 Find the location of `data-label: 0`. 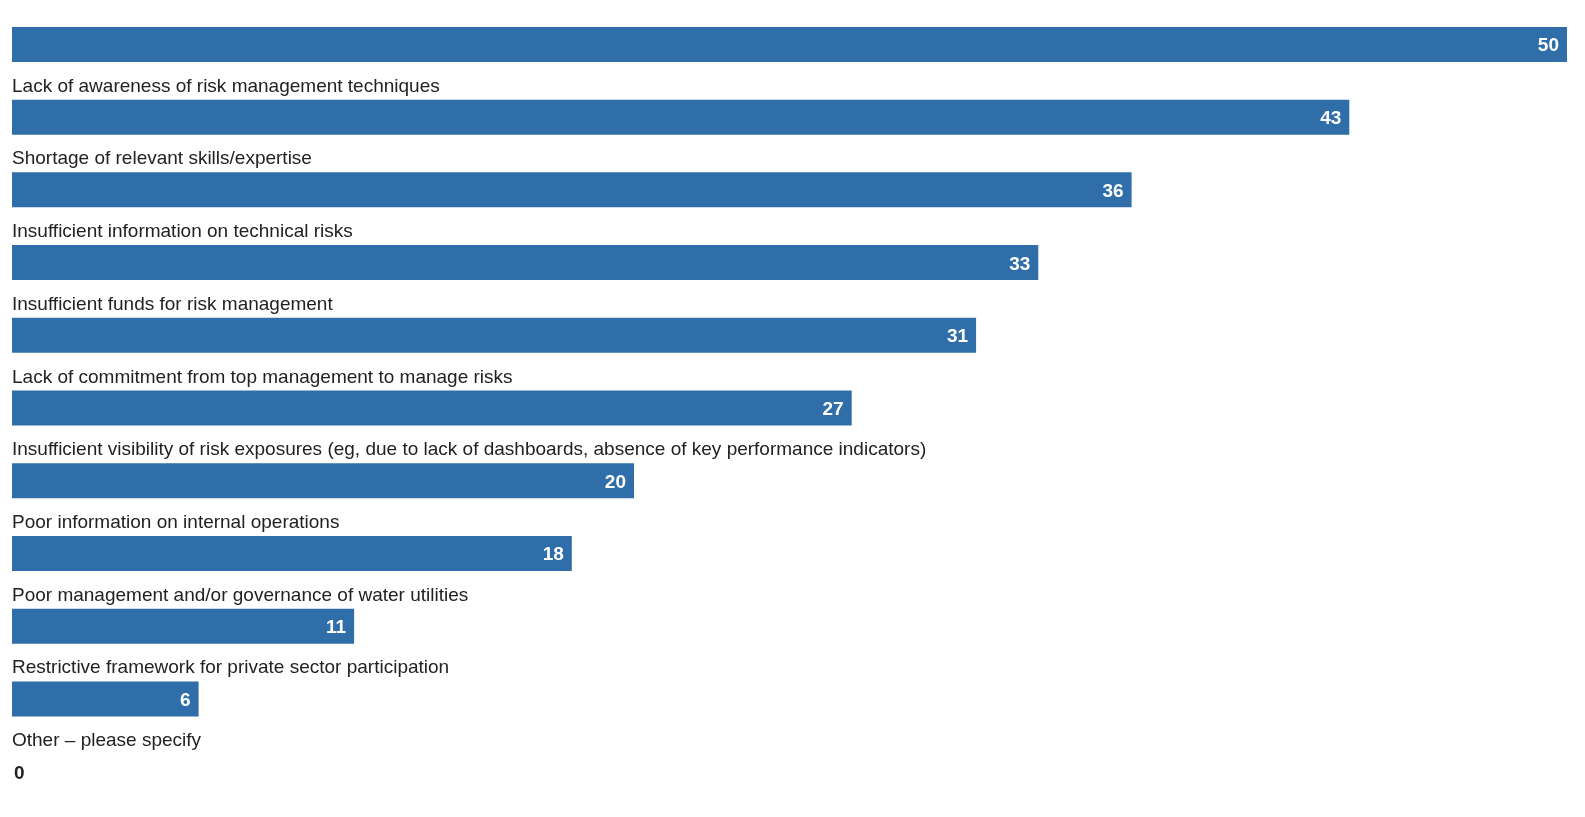

data-label: 0 is located at coordinates (19, 772).